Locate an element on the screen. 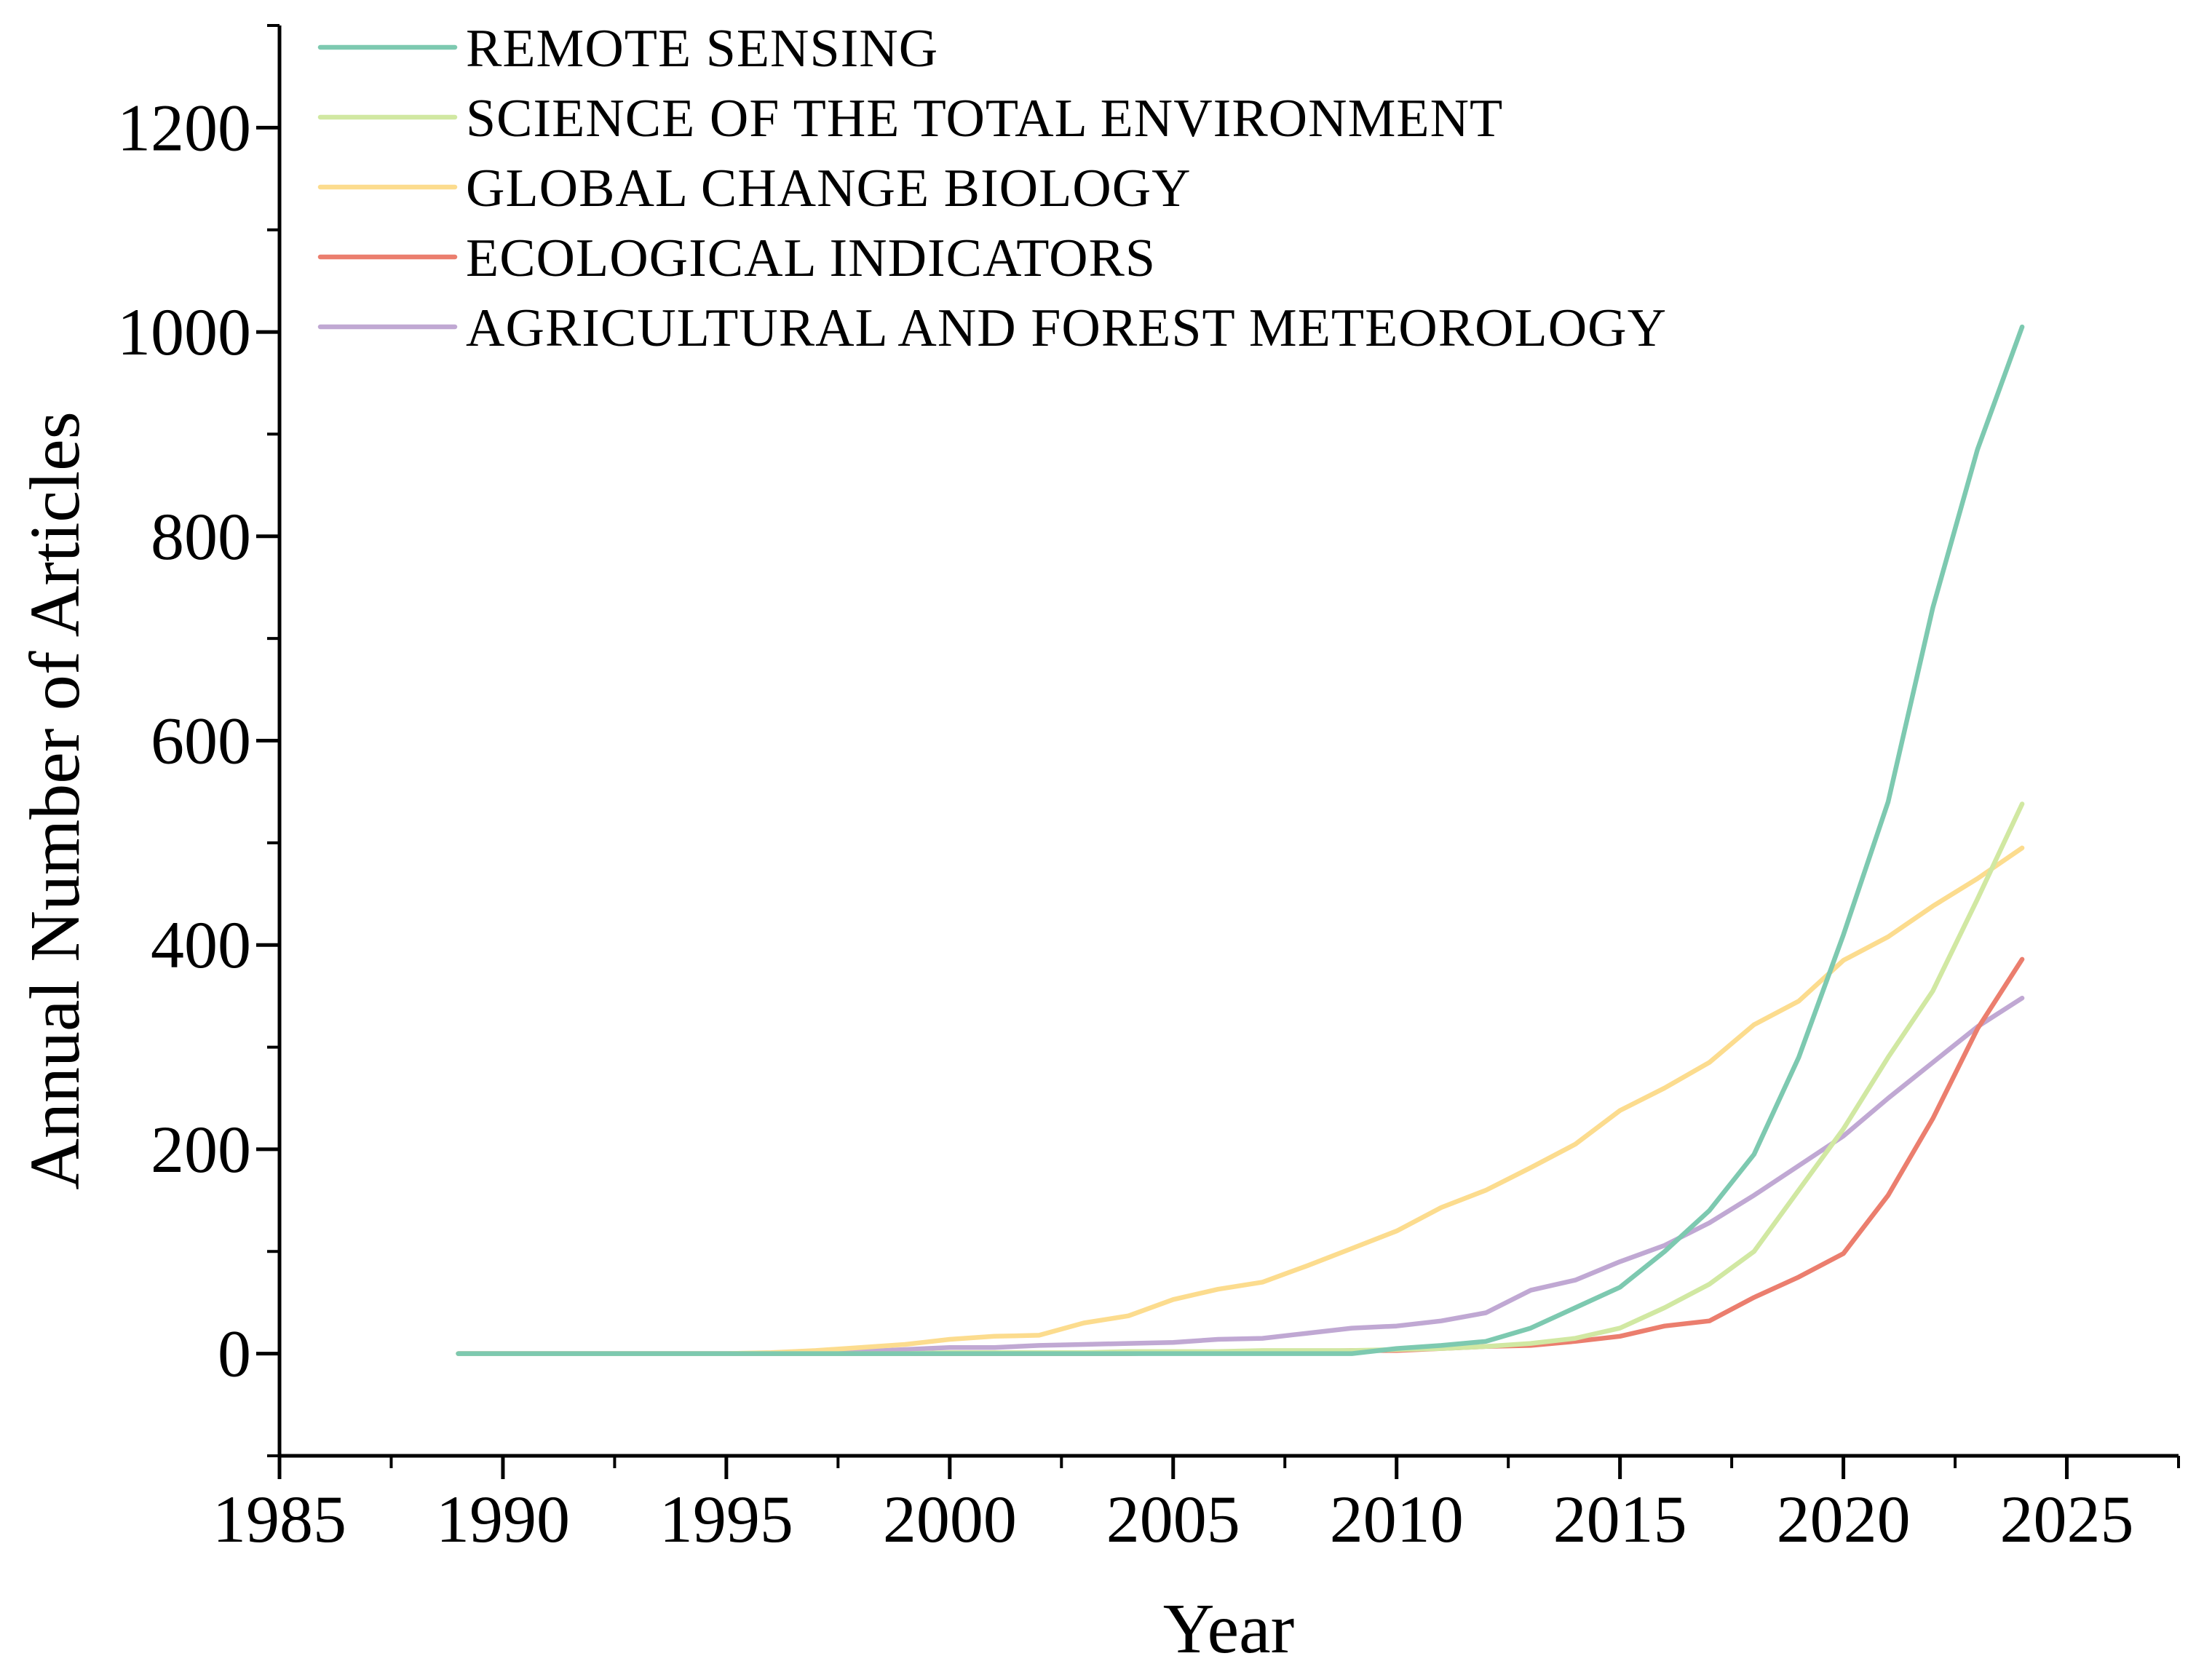 Image resolution: width=2196 pixels, height=1680 pixels. x-tick-label: 1995 is located at coordinates (726, 1519).